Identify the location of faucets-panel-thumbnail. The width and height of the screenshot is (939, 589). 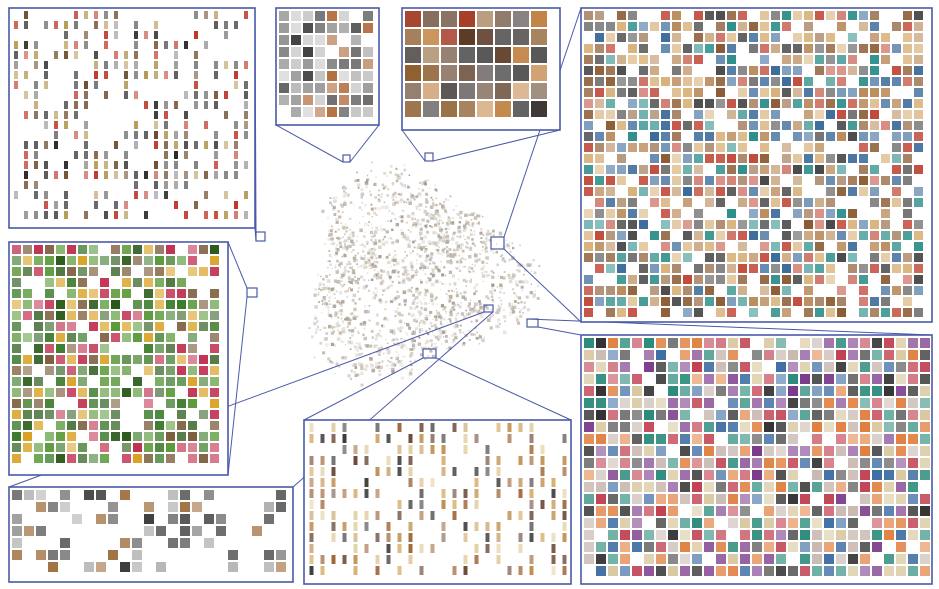
(149, 519).